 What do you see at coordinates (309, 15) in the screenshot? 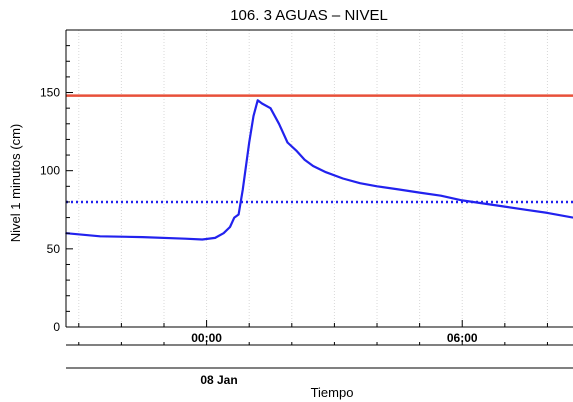
I see `chart-title: 106. 3 AGUAS – NIVEL` at bounding box center [309, 15].